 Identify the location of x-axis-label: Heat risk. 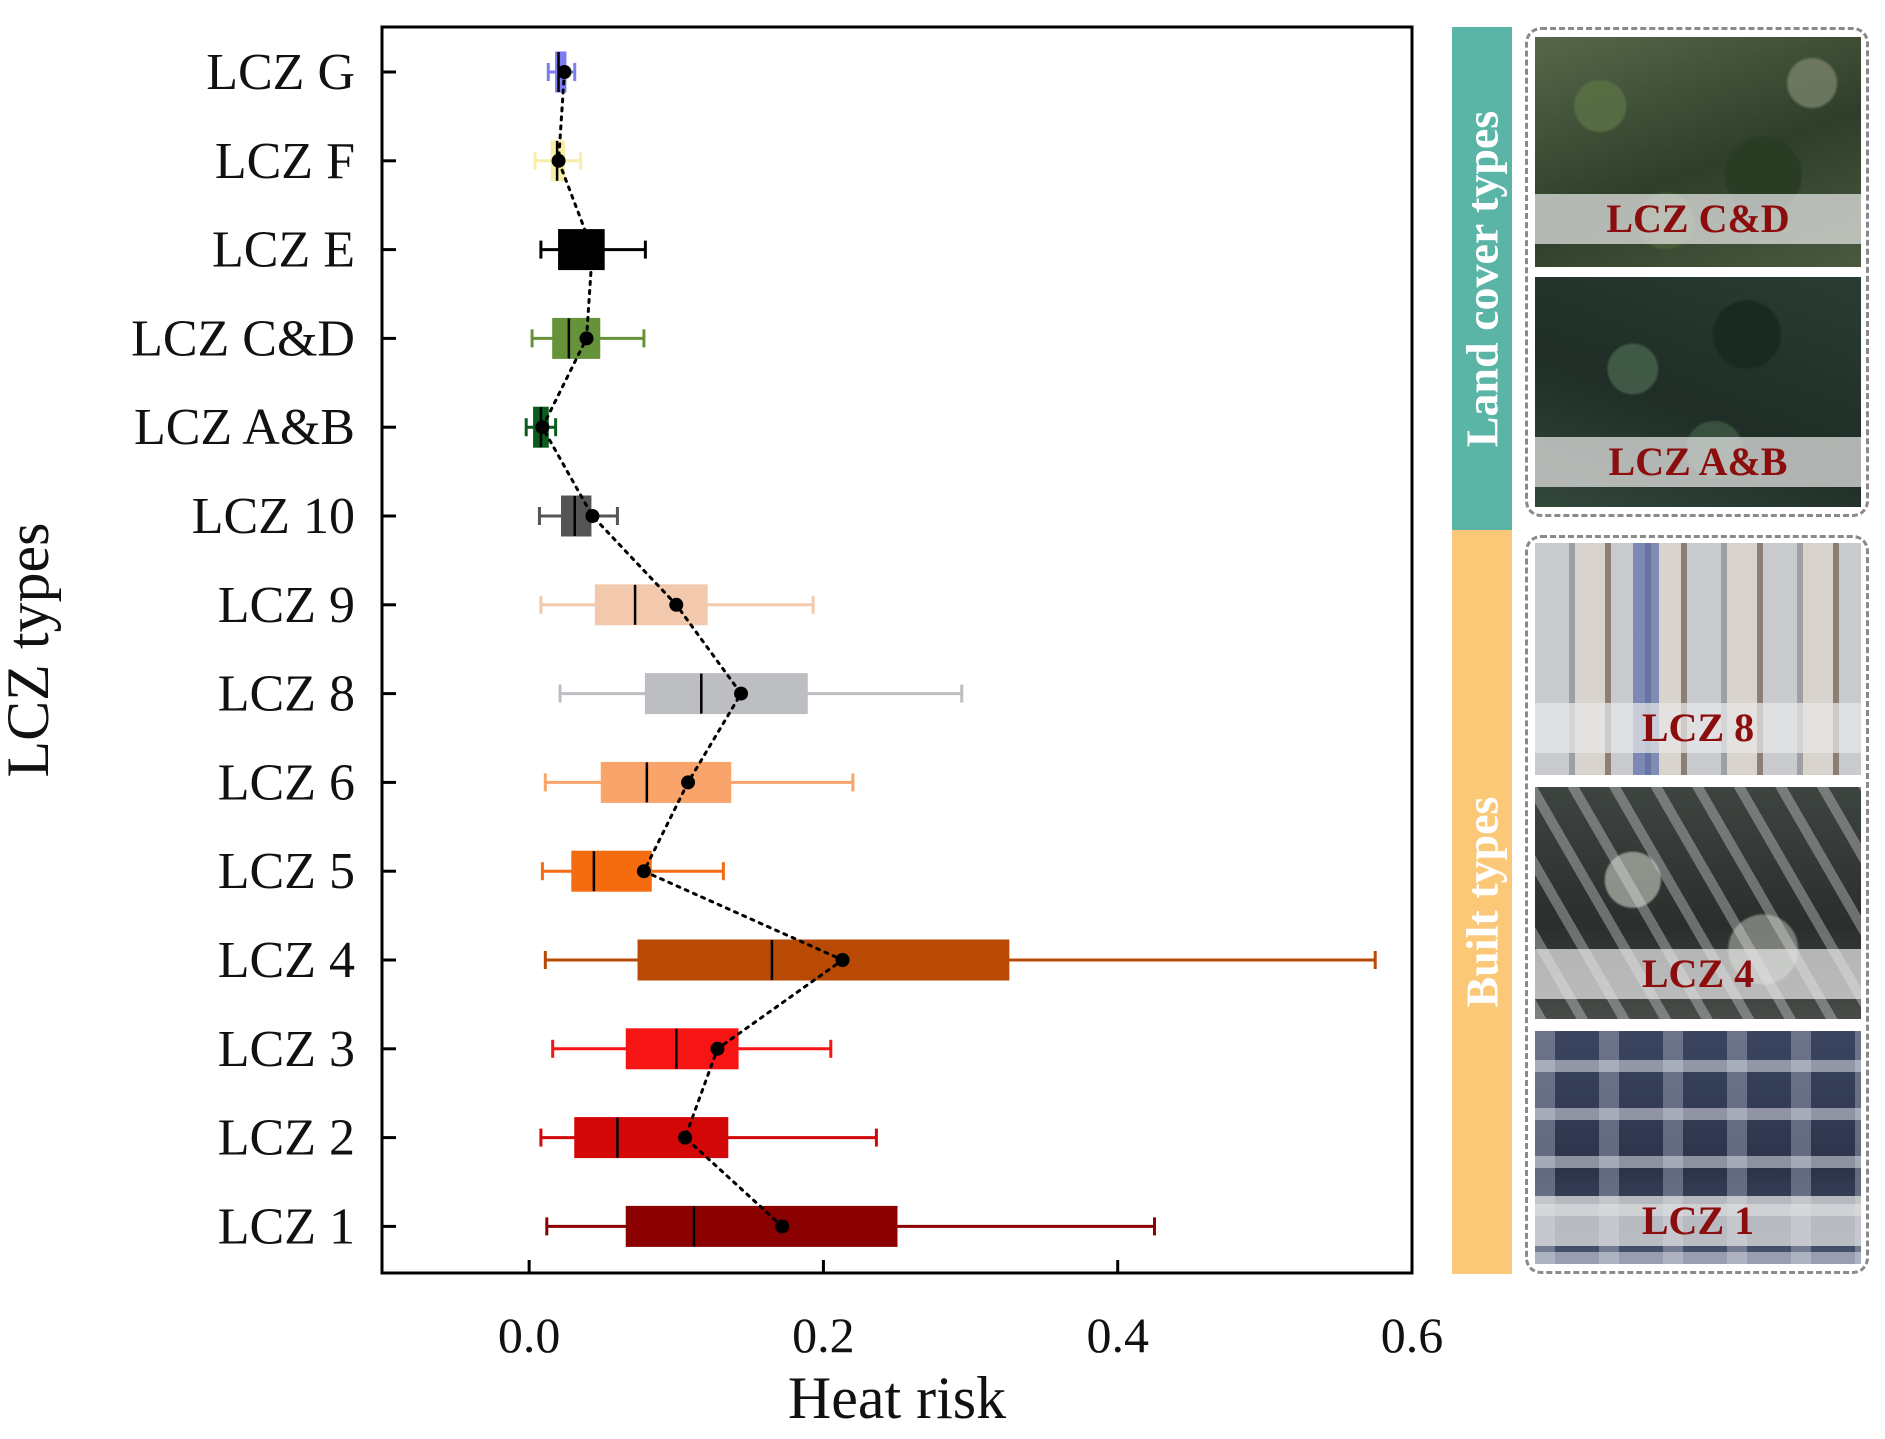
(897, 1398).